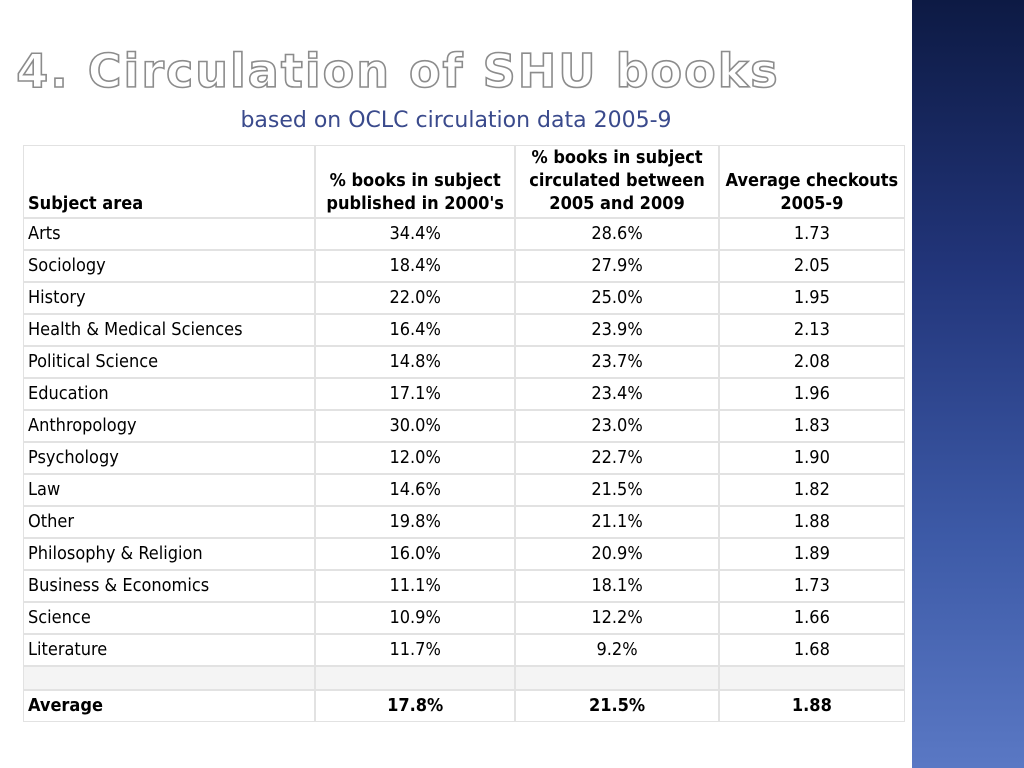 The width and height of the screenshot is (1024, 768). Describe the element at coordinates (811, 522) in the screenshot. I see `cell-checkouts: 1.88` at that location.